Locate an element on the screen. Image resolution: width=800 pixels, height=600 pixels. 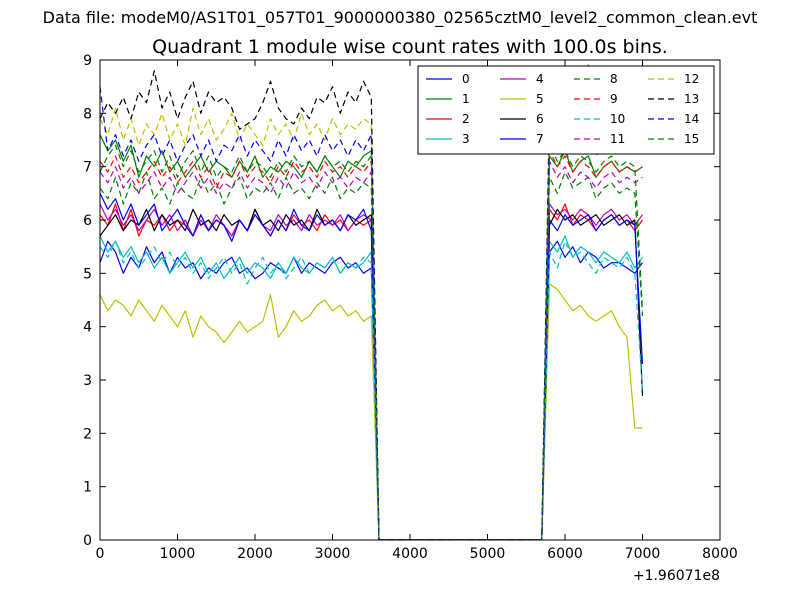
legend-label-0: 0 is located at coordinates (466, 79).